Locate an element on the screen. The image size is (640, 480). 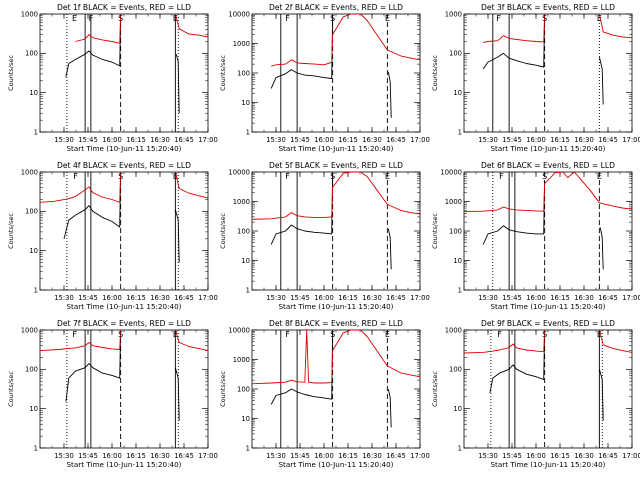
panel-title: Det 8f BLACK = Events, RED = LLD is located at coordinates (336, 323).